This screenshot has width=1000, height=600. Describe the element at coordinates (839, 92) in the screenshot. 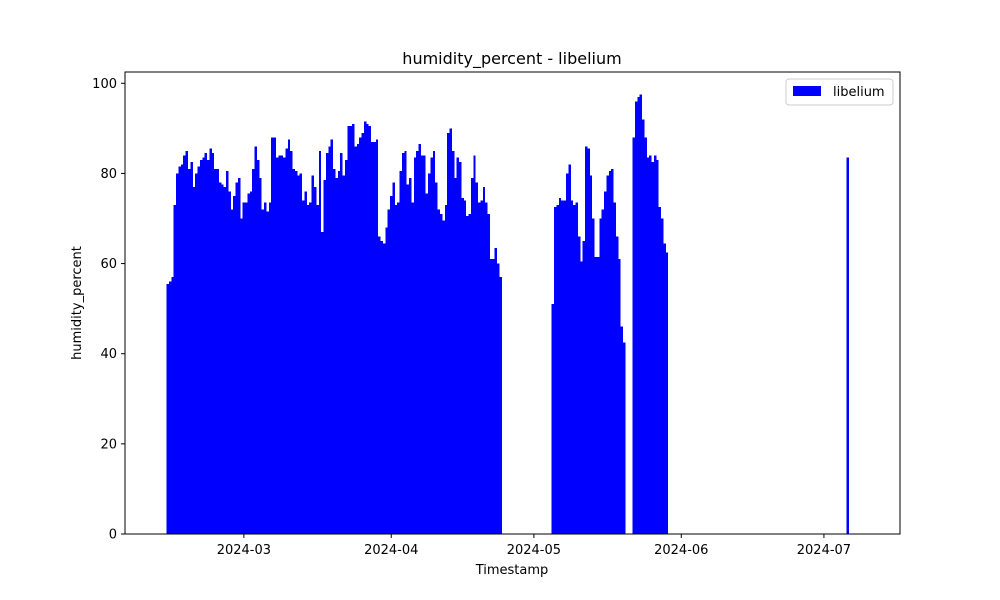

I see `legend-box` at that location.